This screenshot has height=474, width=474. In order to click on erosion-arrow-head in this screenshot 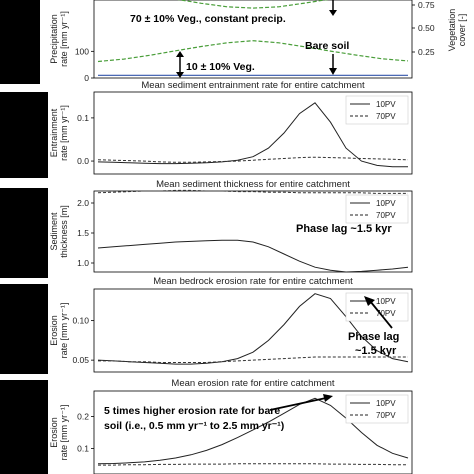, I will do `click(328, 398)`.